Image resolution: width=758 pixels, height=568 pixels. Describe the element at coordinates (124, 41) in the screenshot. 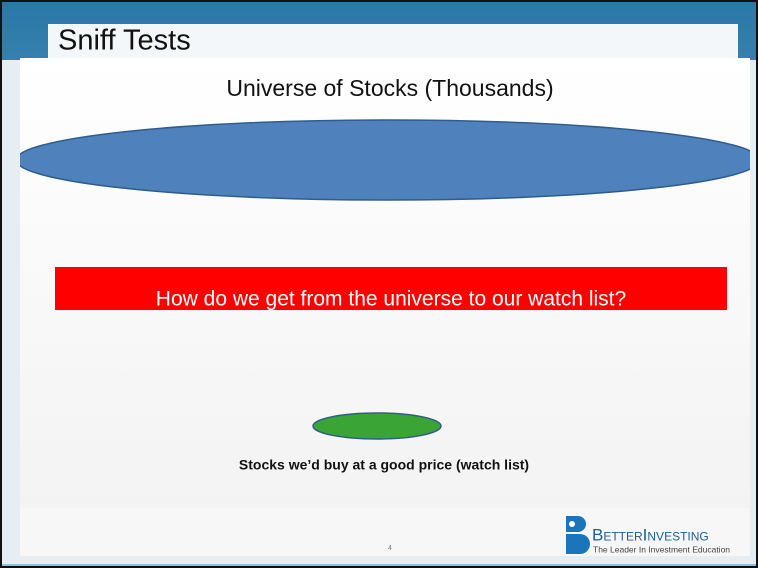

I see `slide-title: Sniff Tests` at that location.